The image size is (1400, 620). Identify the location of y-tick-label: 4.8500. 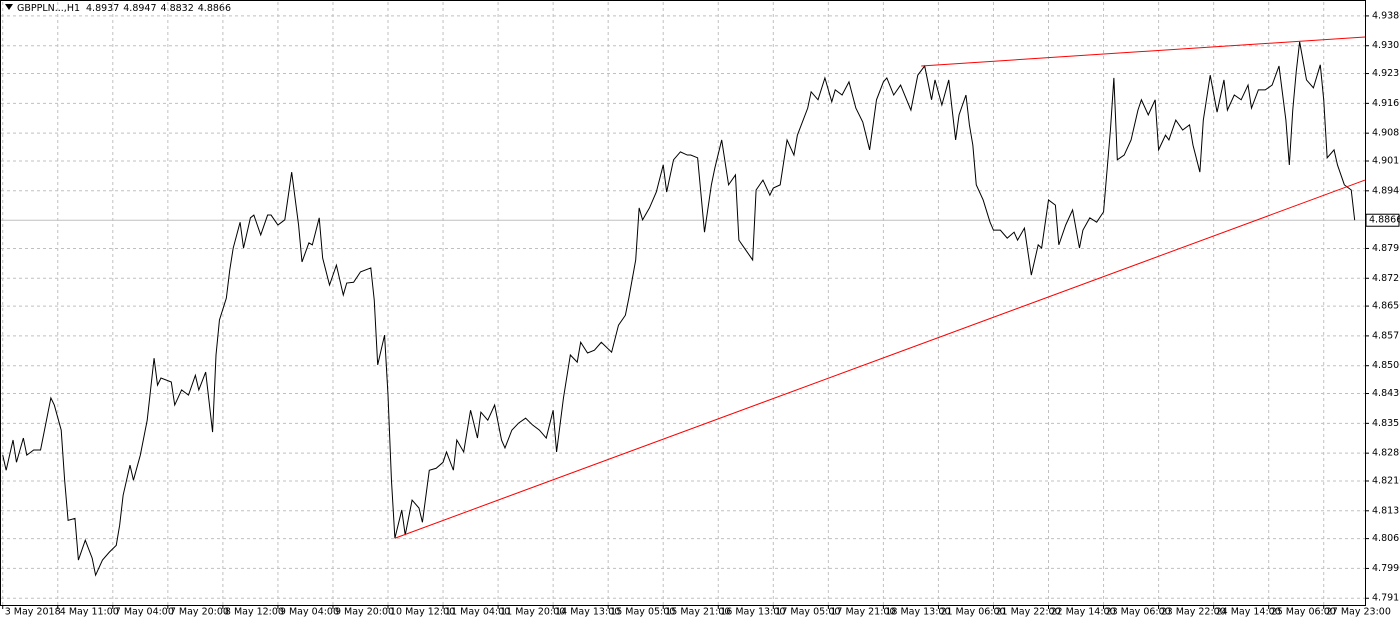
(1386, 365).